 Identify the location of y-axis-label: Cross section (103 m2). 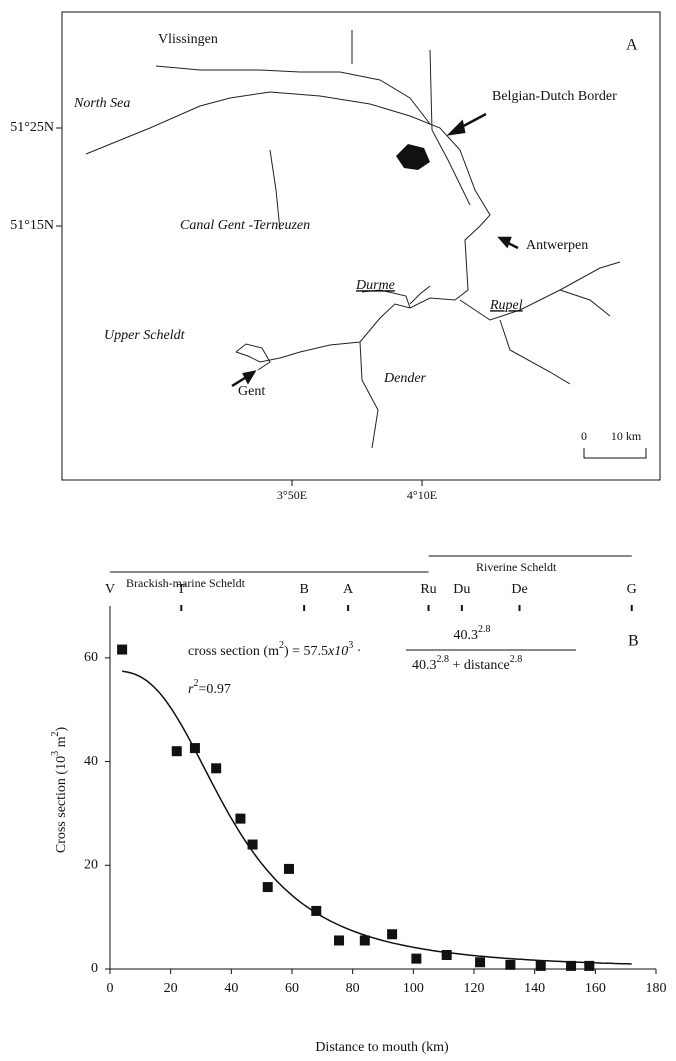
(59, 790).